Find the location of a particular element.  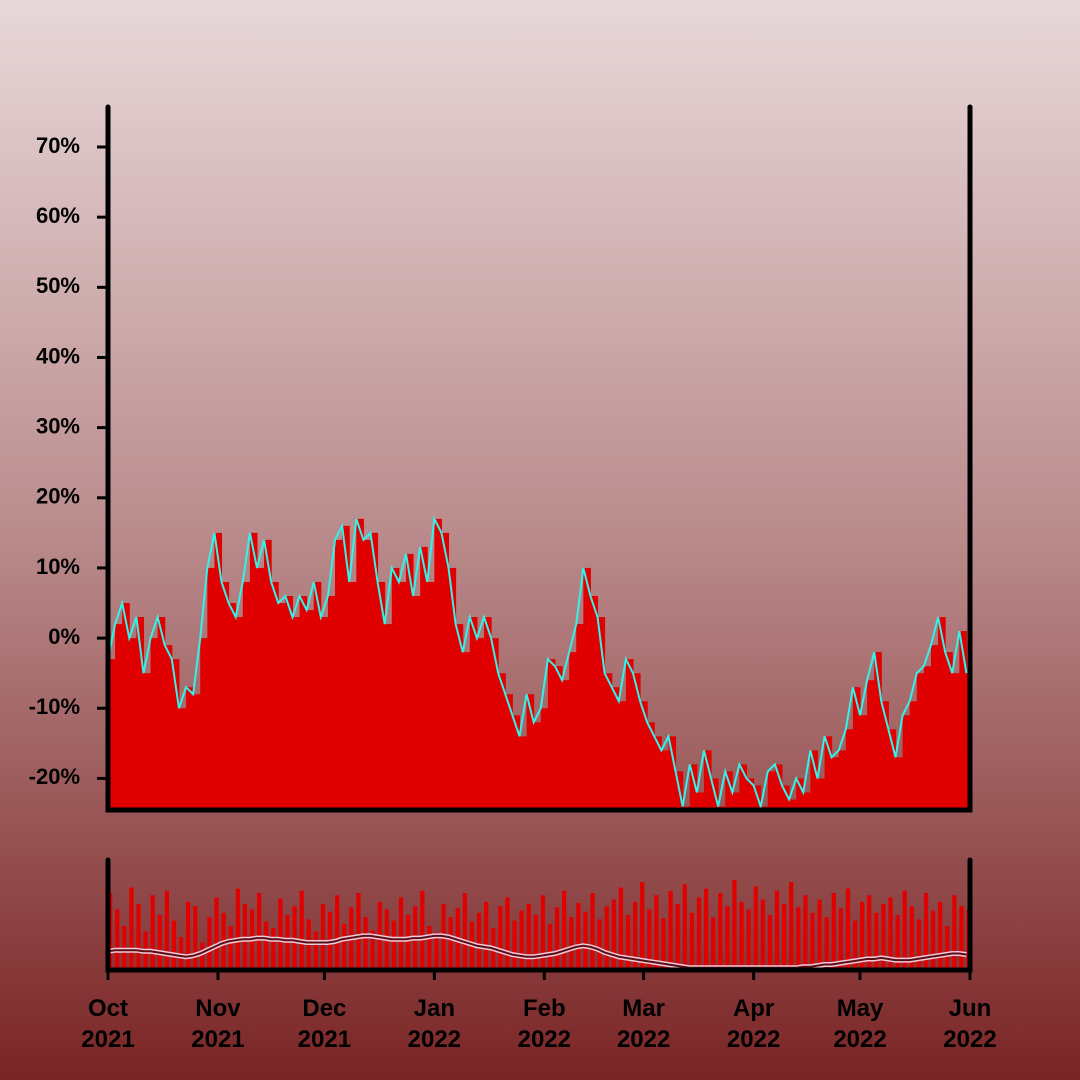

axis-frame is located at coordinates (539, 915).